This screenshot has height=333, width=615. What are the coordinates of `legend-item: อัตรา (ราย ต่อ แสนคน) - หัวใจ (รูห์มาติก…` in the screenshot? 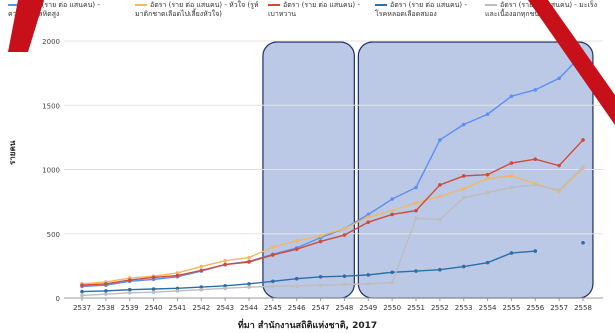 It's located at (200, 10).